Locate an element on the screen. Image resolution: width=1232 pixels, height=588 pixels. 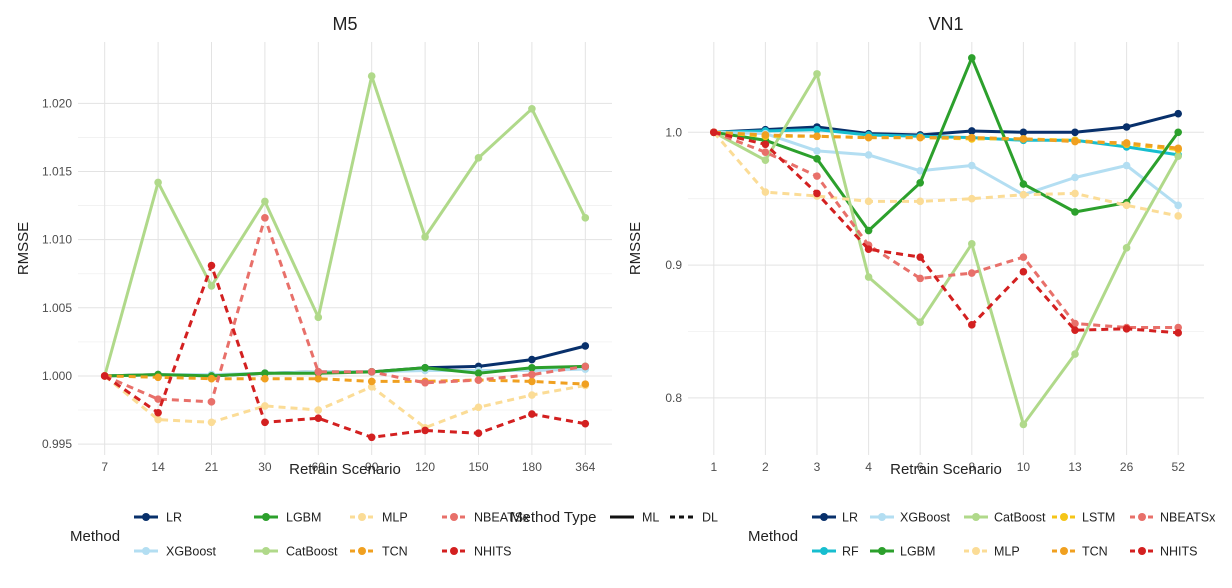
legend-key-nbeatsx is located at coordinates (1142, 517).